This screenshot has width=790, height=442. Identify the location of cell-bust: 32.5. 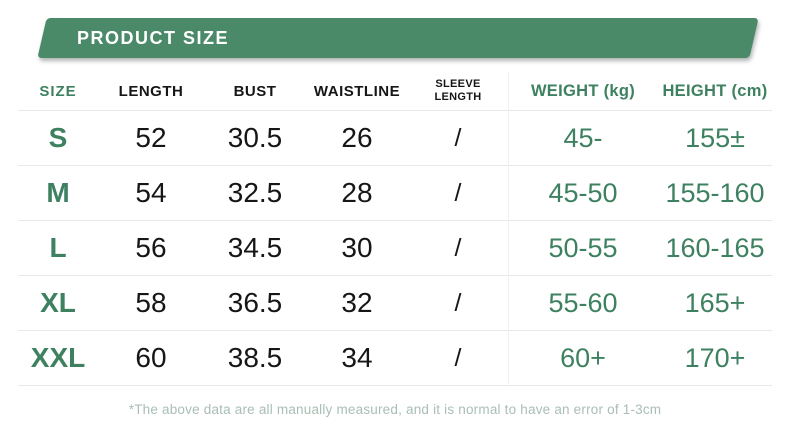
(255, 192).